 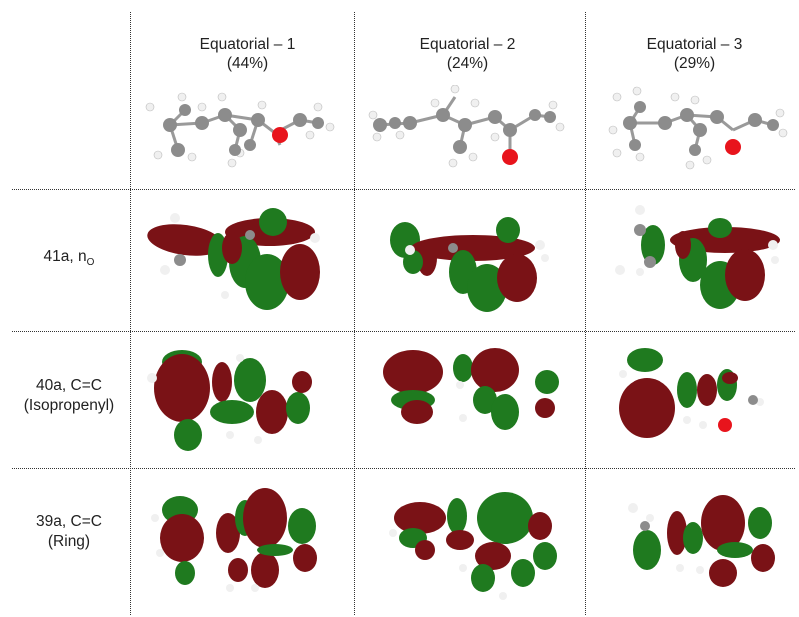 What do you see at coordinates (694, 63) in the screenshot?
I see `column-population: (29%)` at bounding box center [694, 63].